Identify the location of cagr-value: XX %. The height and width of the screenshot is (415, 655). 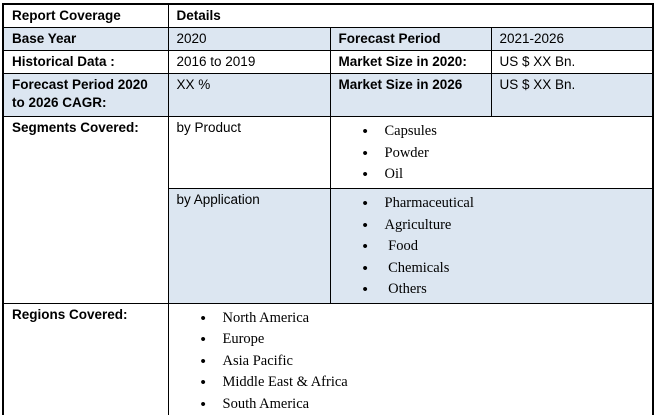
(249, 95).